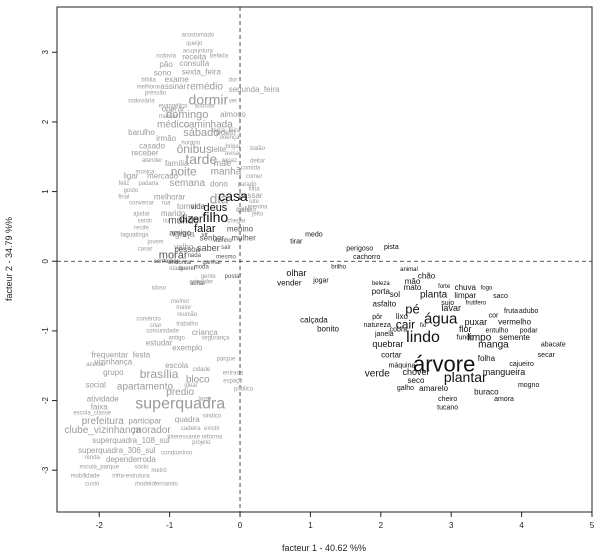 This screenshot has height=557, width=600. What do you see at coordinates (391, 247) in the screenshot?
I see `word-point: pista` at bounding box center [391, 247].